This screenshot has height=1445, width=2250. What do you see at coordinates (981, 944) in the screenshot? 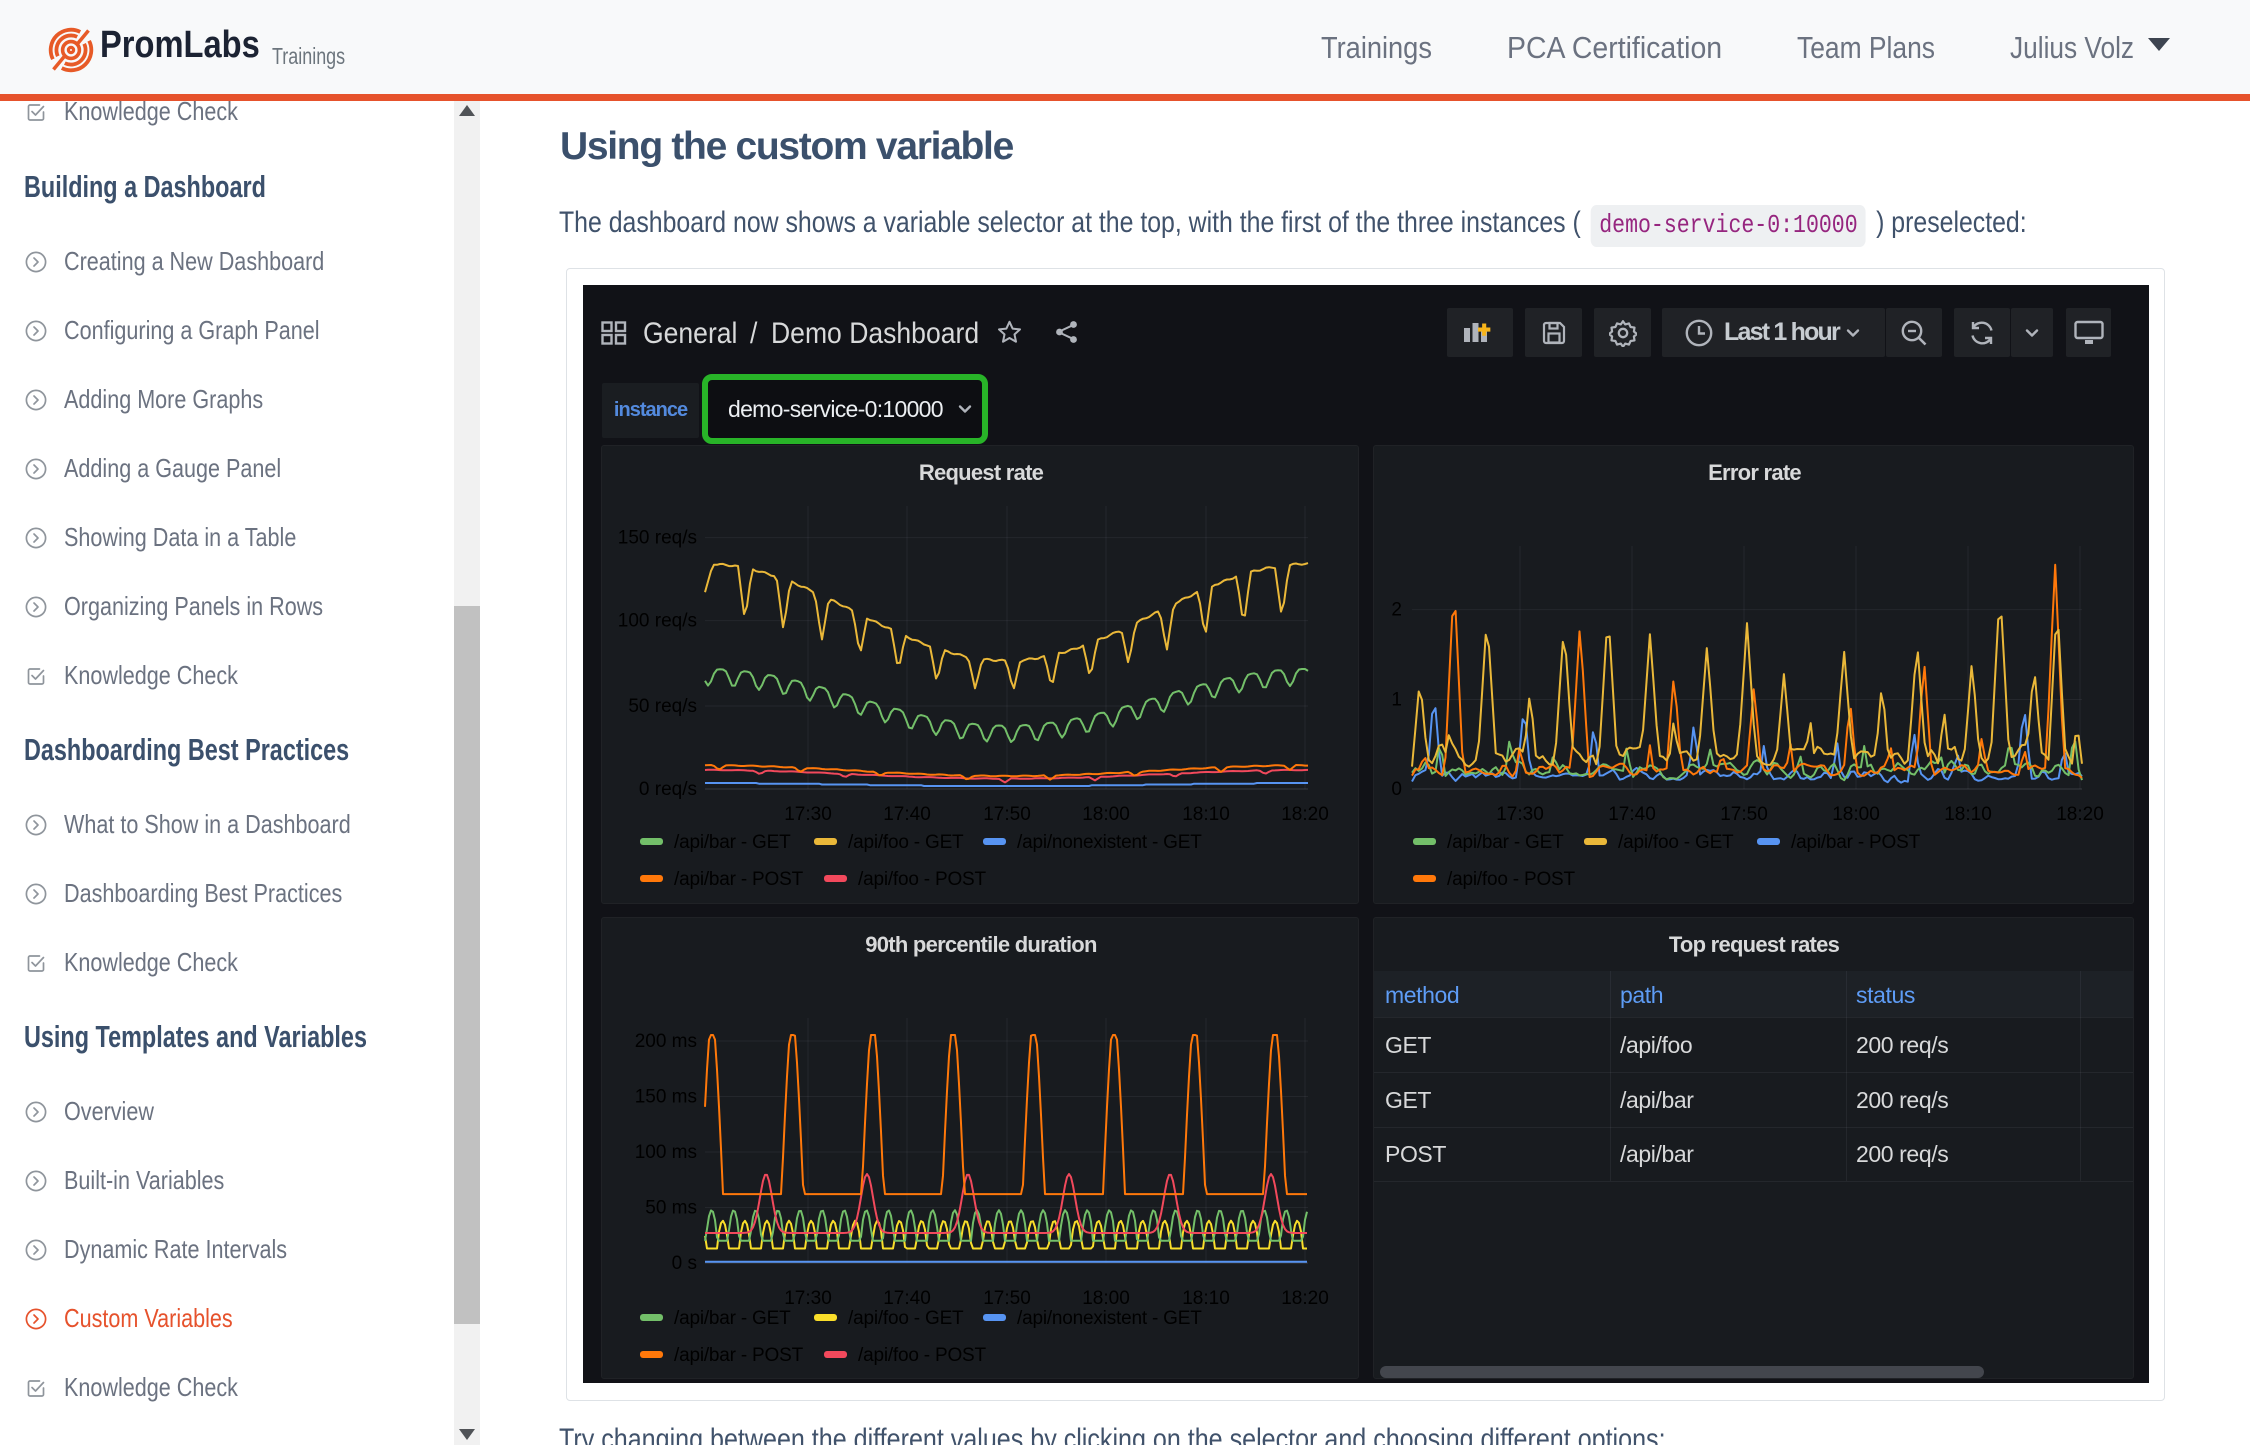
I see `svg-text: 90th percentile duration` at bounding box center [981, 944].